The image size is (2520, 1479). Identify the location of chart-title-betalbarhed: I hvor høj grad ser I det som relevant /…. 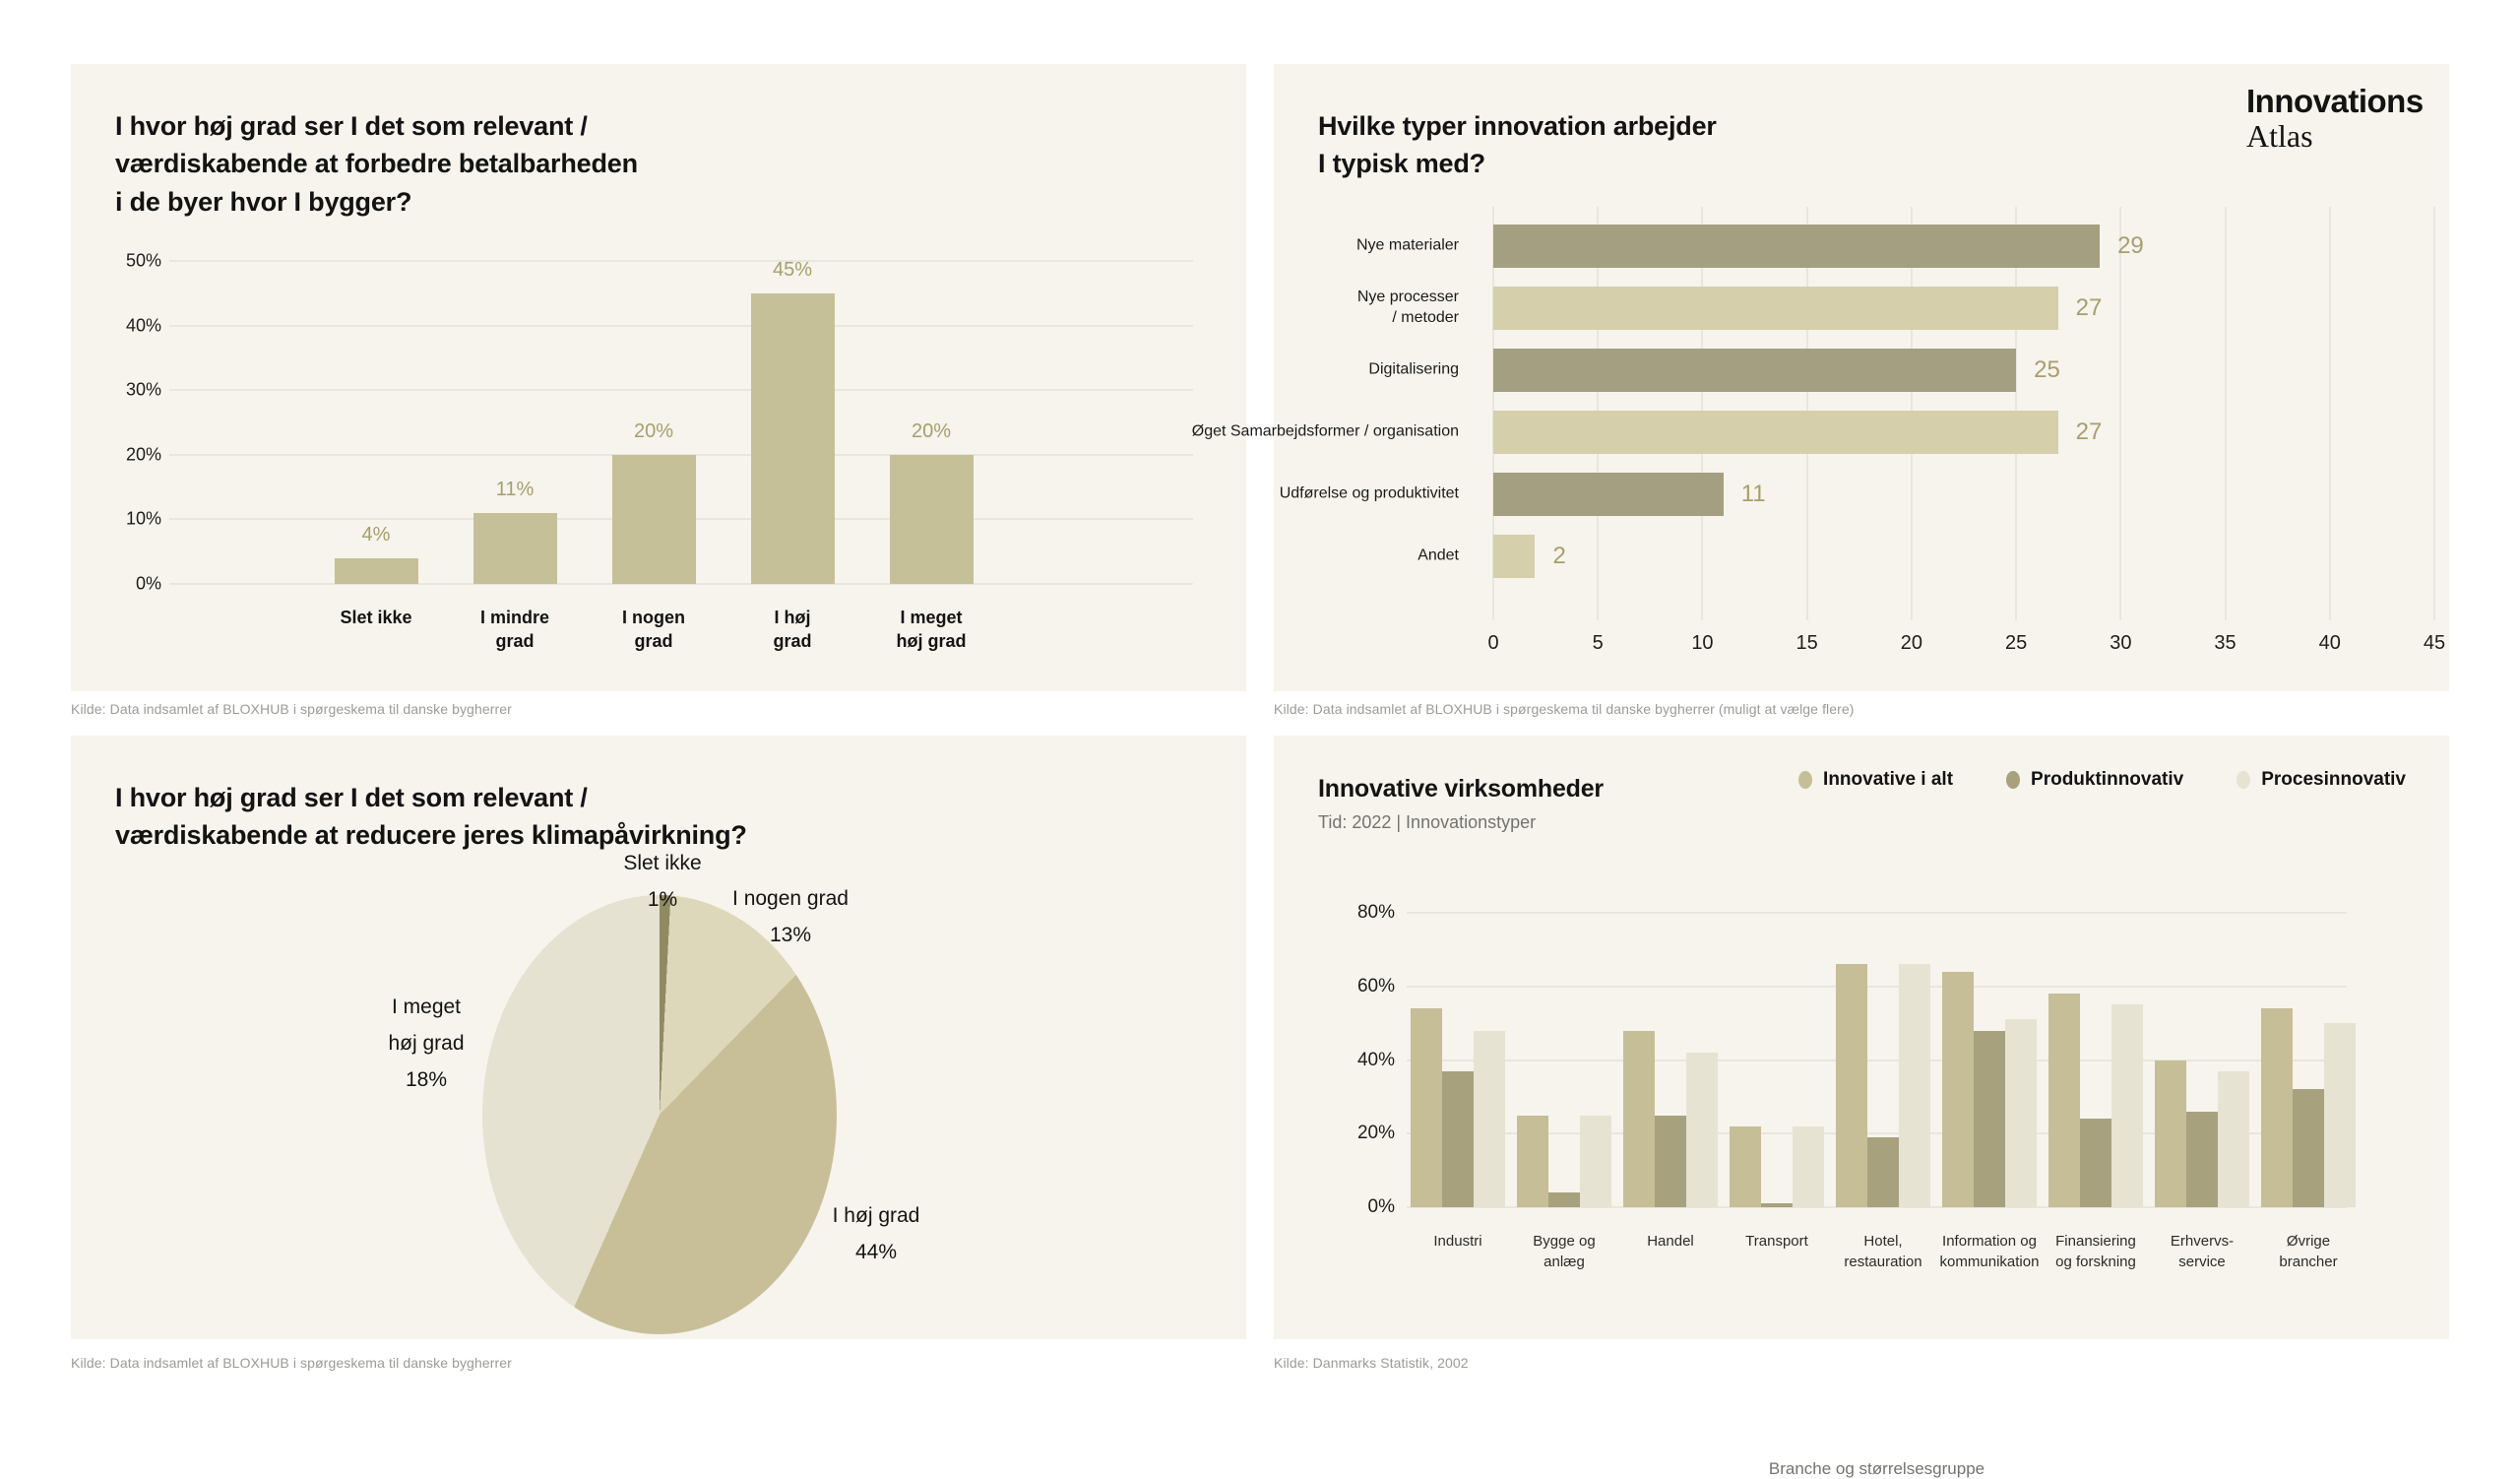
(376, 164).